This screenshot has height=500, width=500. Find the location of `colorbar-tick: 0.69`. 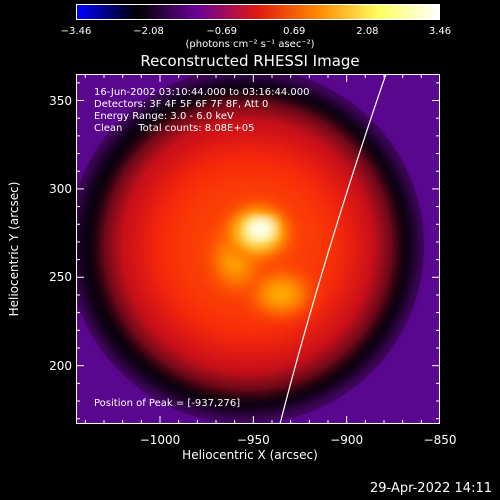

colorbar-tick: 0.69 is located at coordinates (294, 31).